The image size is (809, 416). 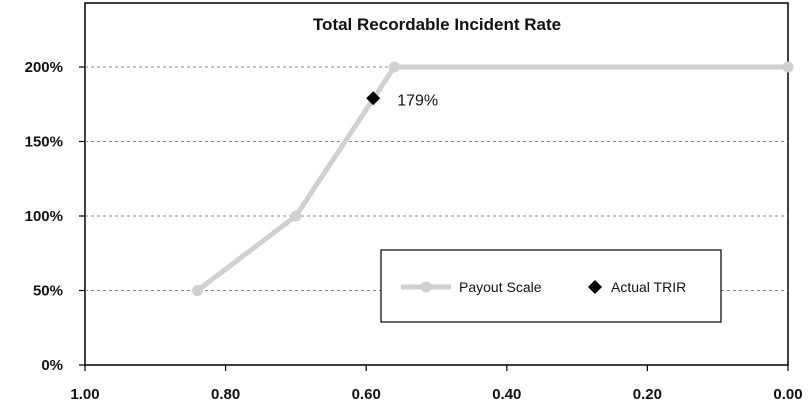 I want to click on x-tick-label: 0.60, so click(x=366, y=394).